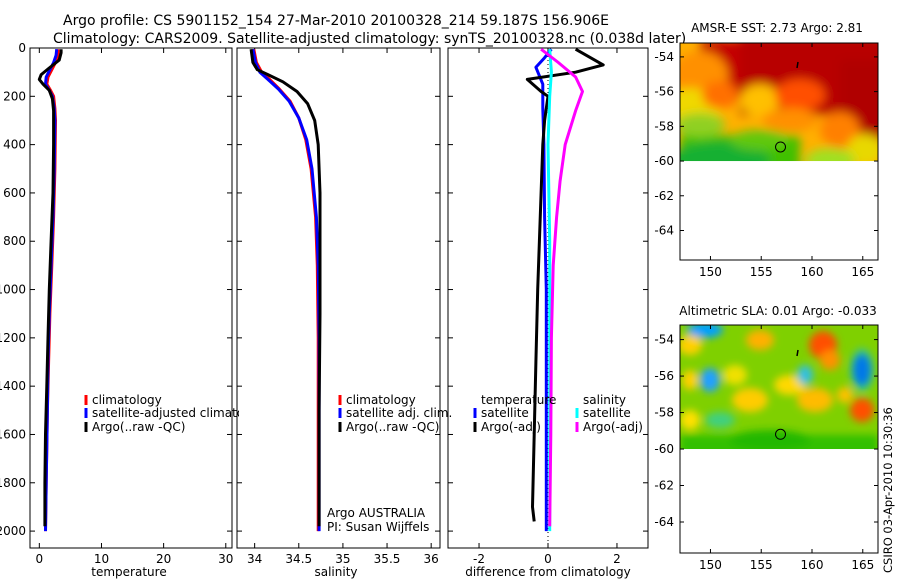 Image resolution: width=900 pixels, height=580 pixels. What do you see at coordinates (14, 145) in the screenshot?
I see `y-tick-label: 400` at bounding box center [14, 145].